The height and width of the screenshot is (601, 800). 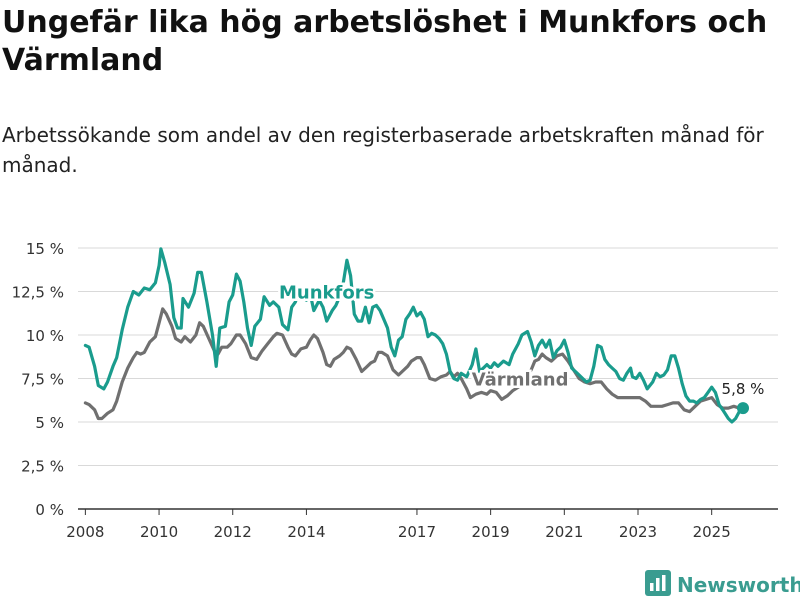 What do you see at coordinates (743, 408) in the screenshot?
I see `end-point-marker` at bounding box center [743, 408].